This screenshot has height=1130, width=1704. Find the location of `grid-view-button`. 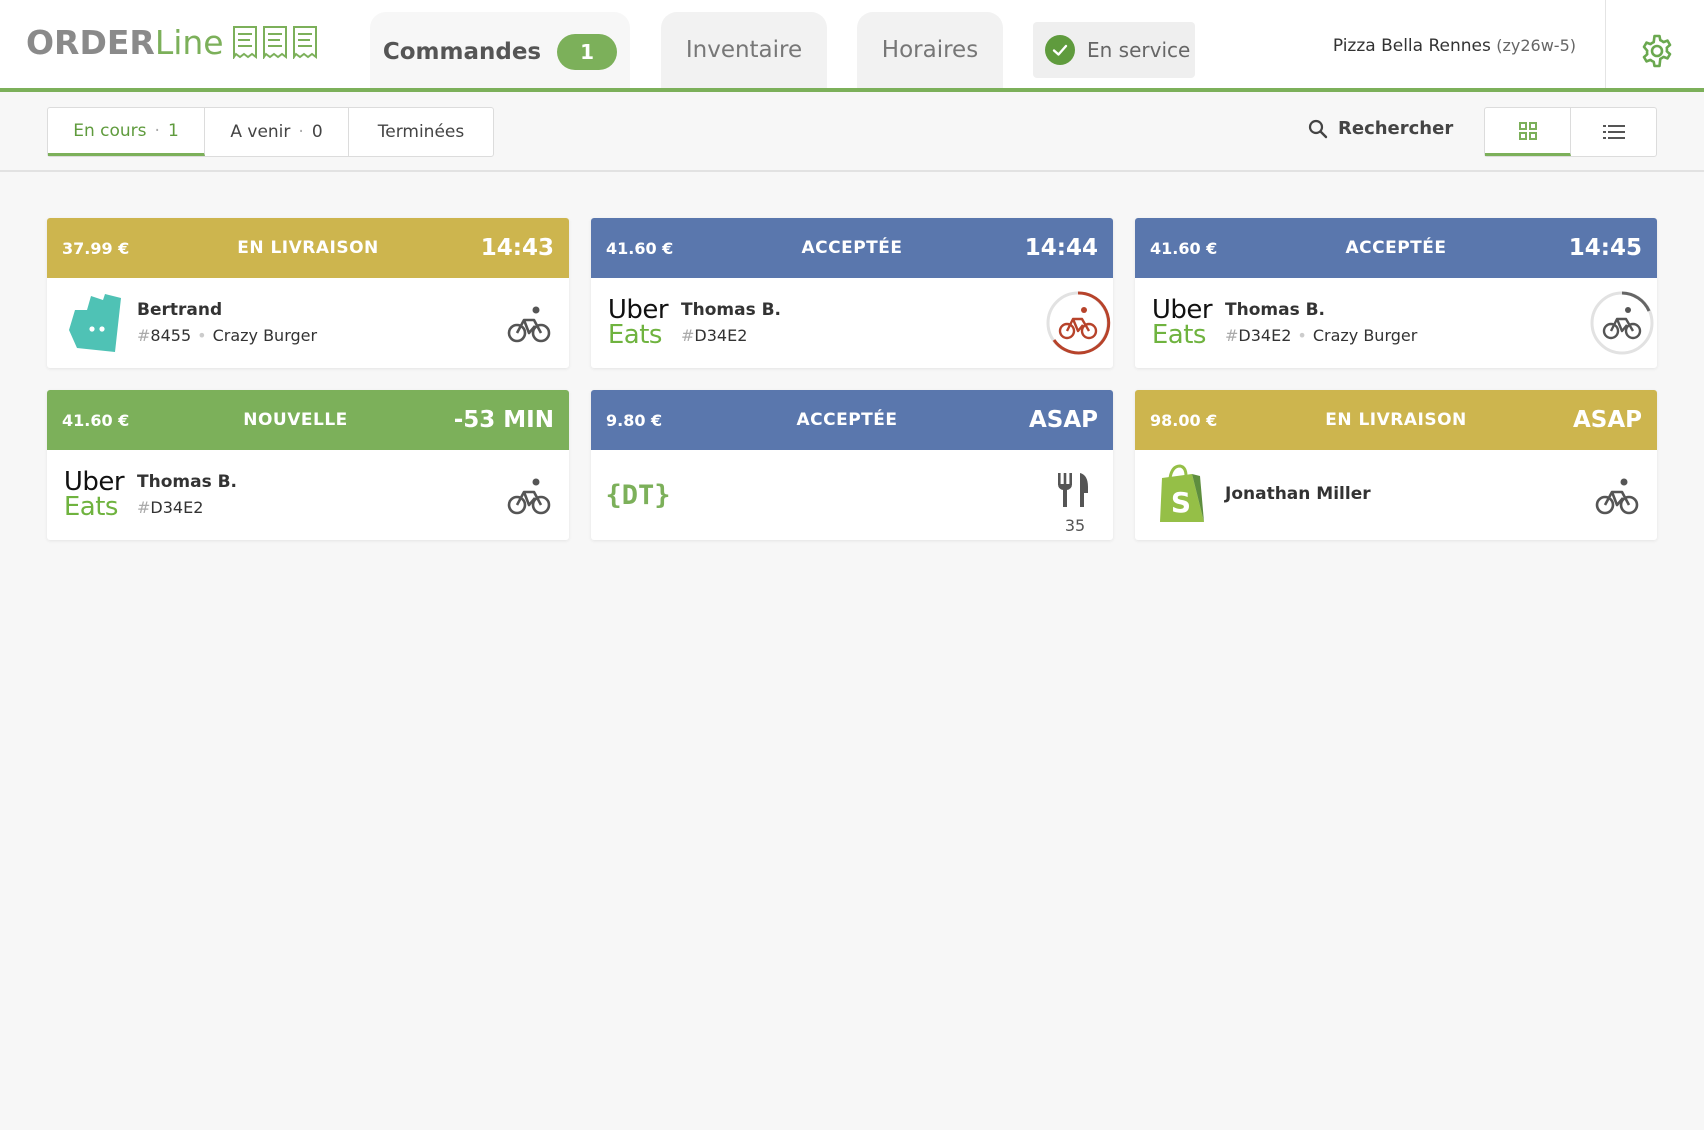

grid-view-button is located at coordinates (1528, 132).